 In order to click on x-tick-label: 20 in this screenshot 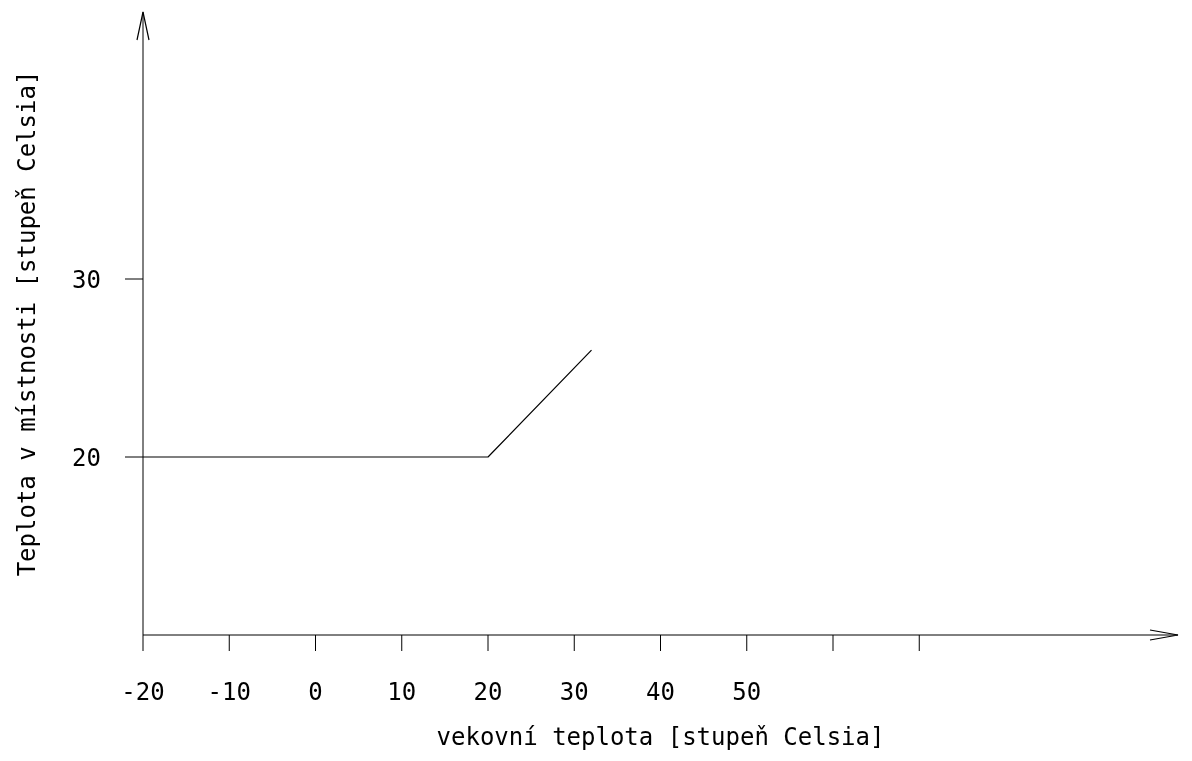, I will do `click(488, 692)`.